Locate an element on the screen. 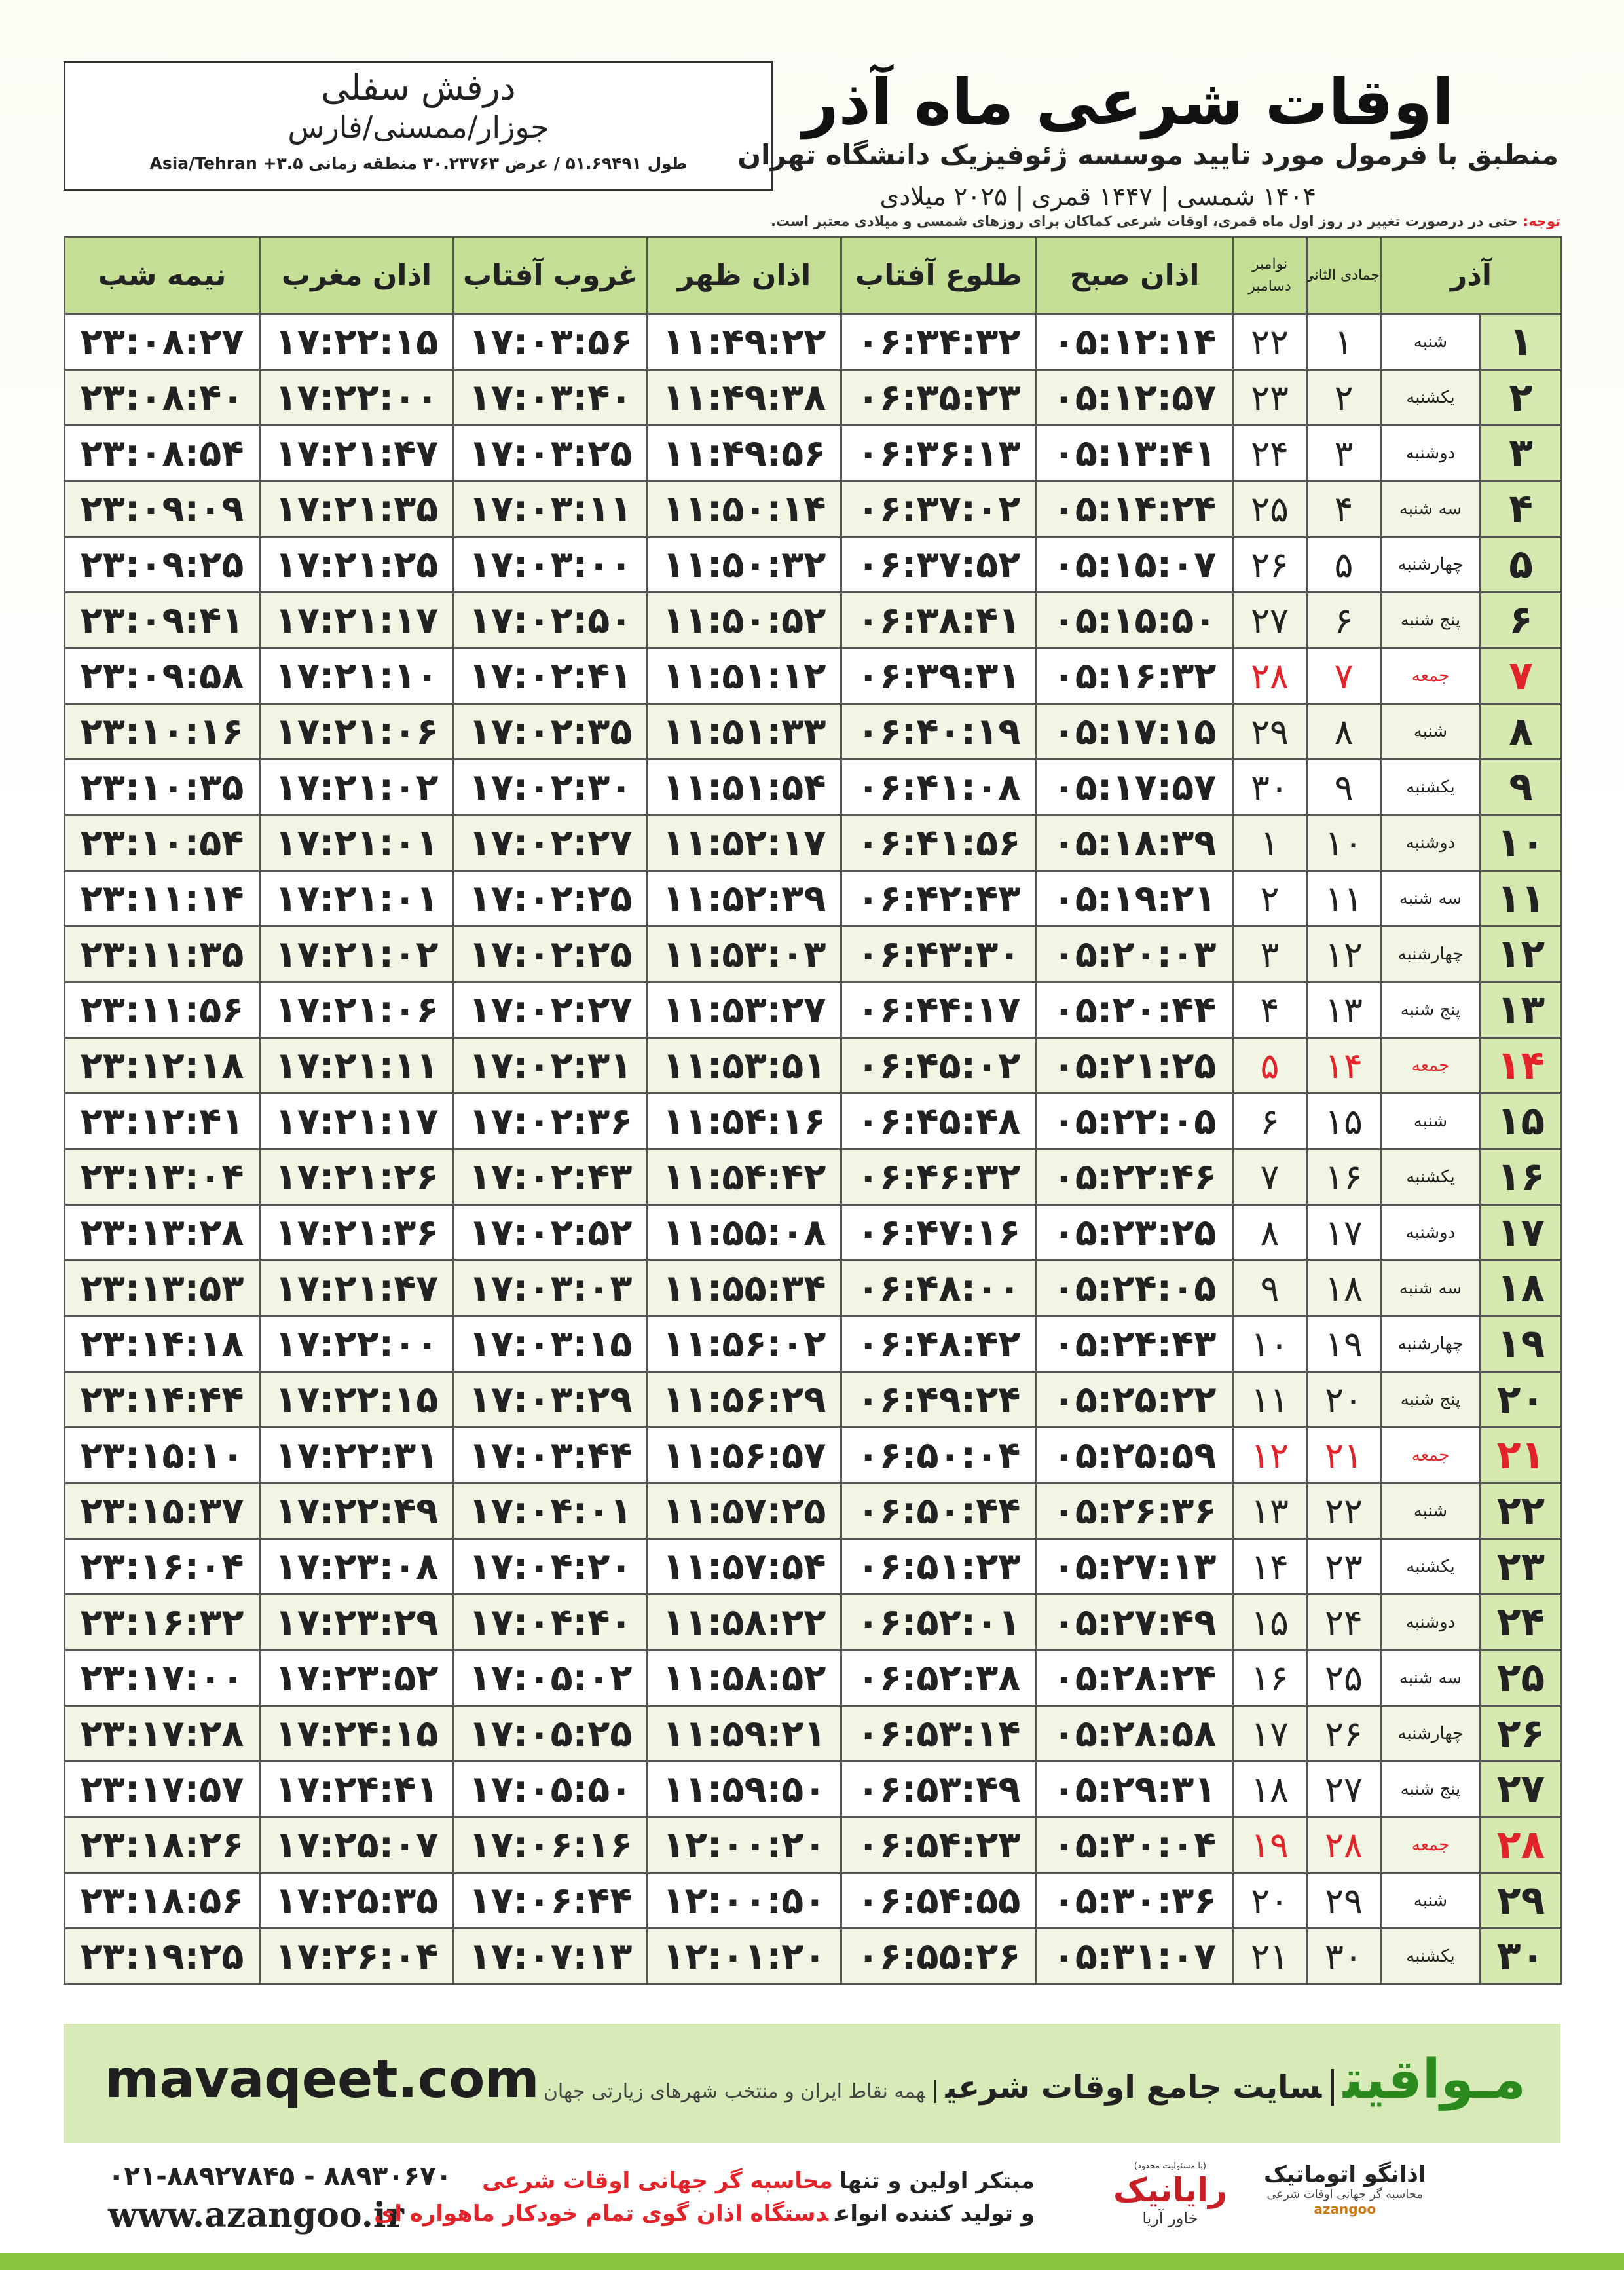 The height and width of the screenshot is (2270, 1624). table-cell: ۱۷:۲۱:۱۷ is located at coordinates (356, 1121).